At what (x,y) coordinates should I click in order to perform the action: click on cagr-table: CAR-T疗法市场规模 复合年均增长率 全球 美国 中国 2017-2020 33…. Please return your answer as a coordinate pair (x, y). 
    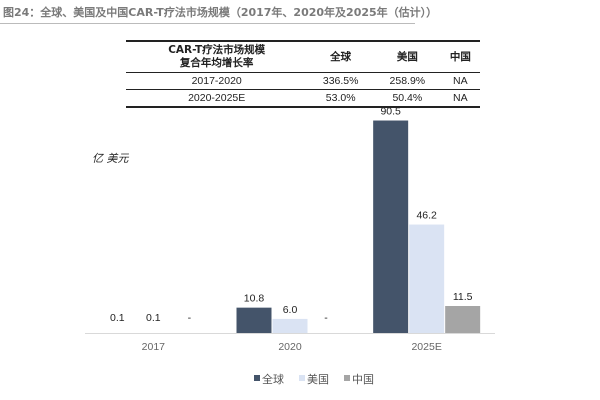
    Looking at the image, I should click on (303, 74).